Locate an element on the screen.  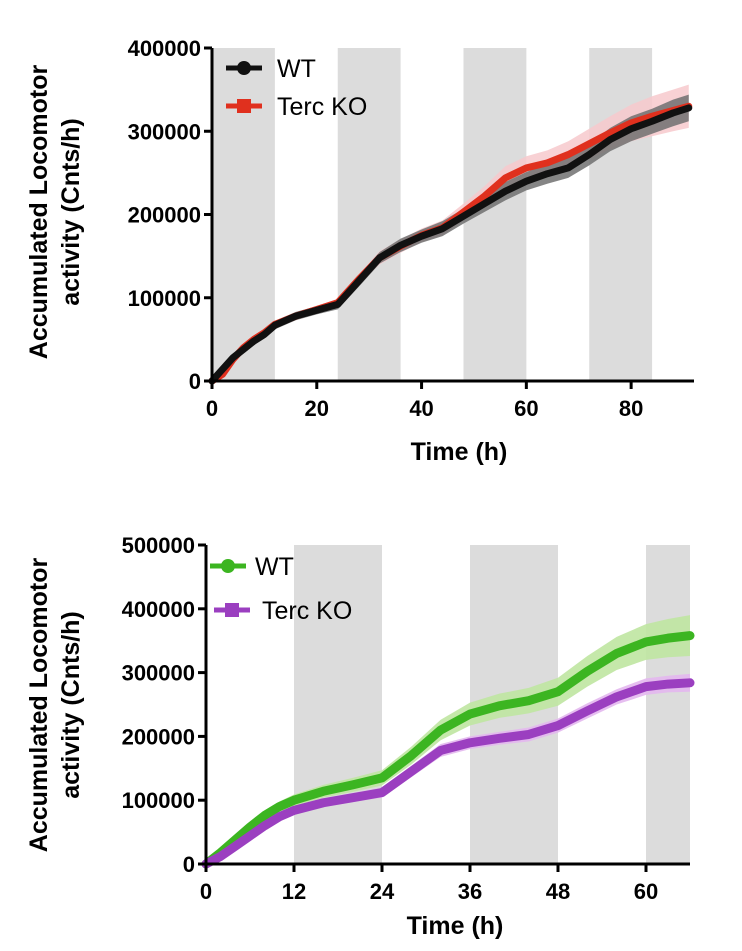
x-ticks: 0 20 40 60 80 is located at coordinates (424, 401).